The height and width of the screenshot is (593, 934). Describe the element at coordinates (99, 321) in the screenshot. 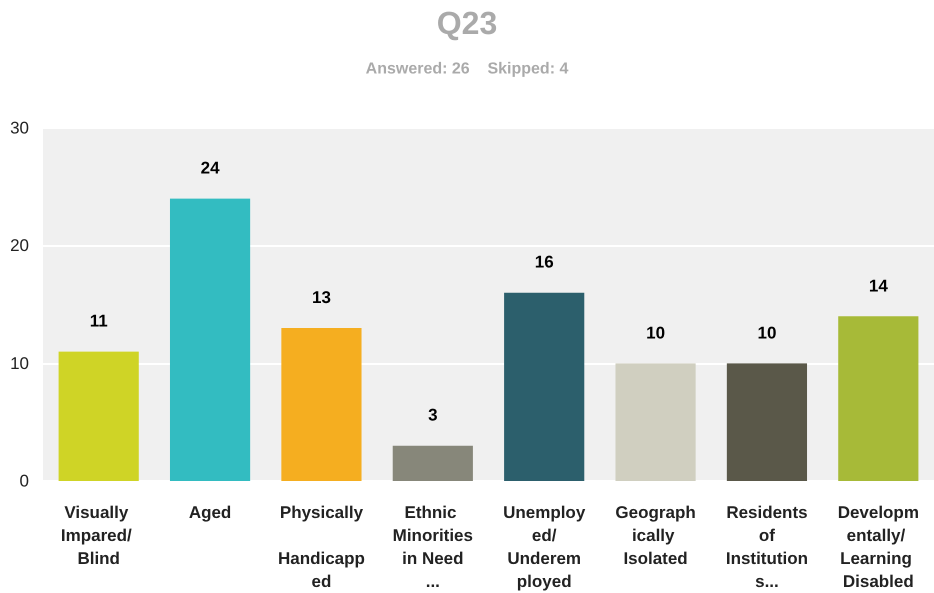

I see `data-label: 11` at that location.